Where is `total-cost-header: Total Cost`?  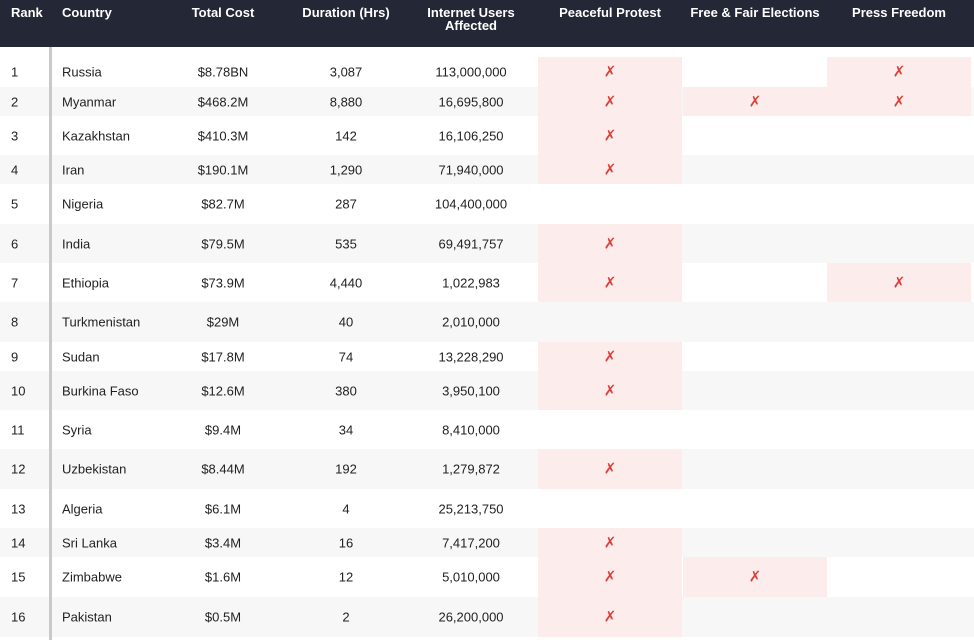
total-cost-header: Total Cost is located at coordinates (223, 12).